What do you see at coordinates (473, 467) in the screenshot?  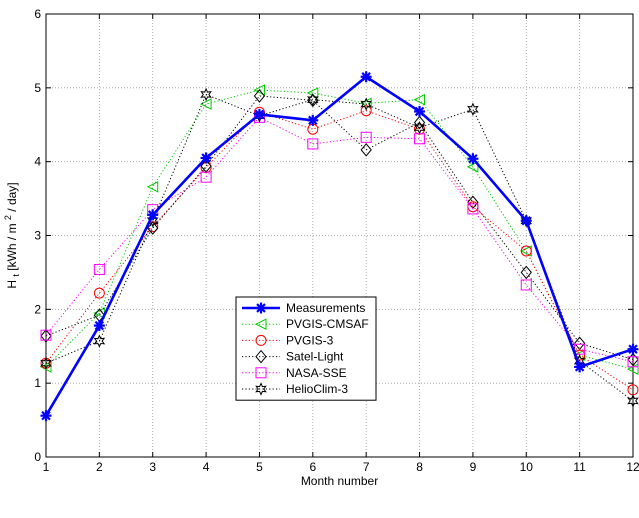 I see `x-tick-label: 9` at bounding box center [473, 467].